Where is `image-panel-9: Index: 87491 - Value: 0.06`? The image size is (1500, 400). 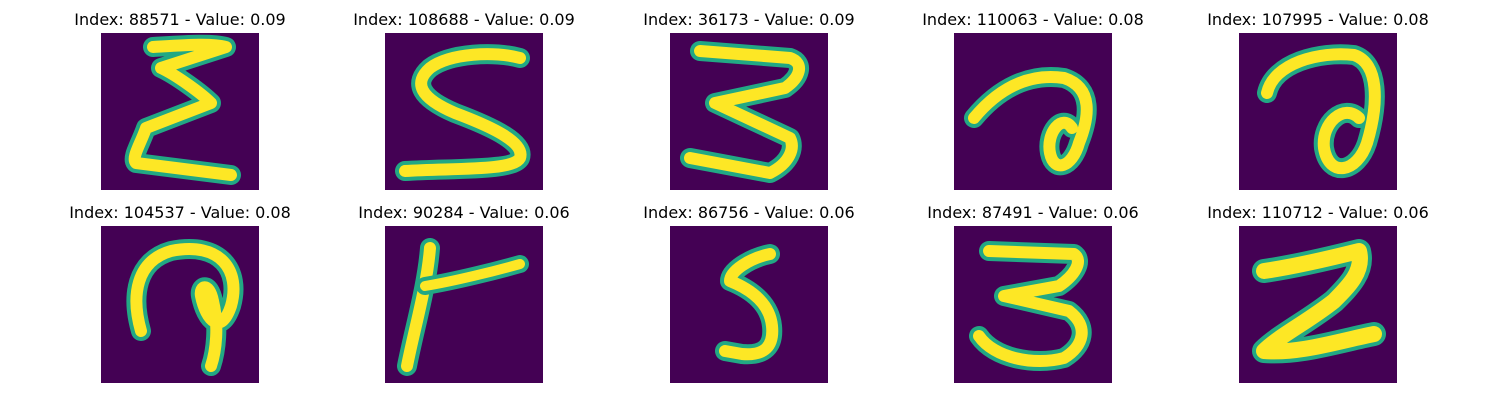 image-panel-9: Index: 87491 - Value: 0.06 is located at coordinates (1033, 299).